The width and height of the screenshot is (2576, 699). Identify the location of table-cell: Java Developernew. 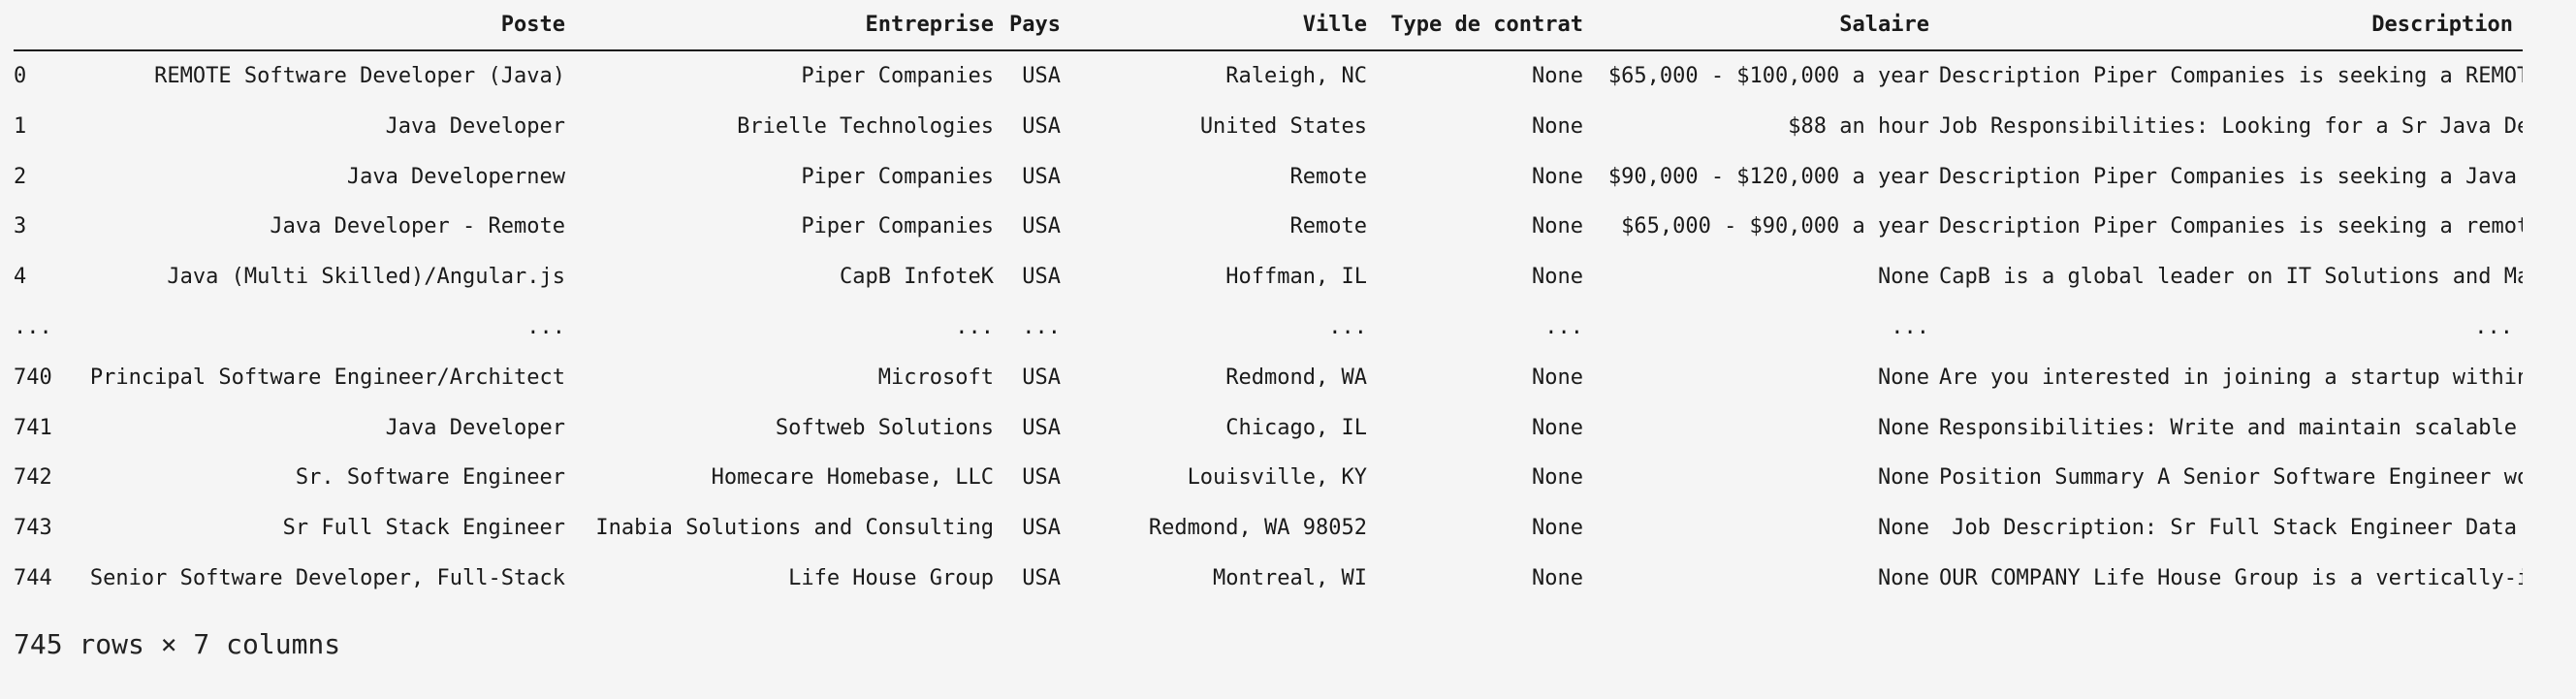
(455, 176).